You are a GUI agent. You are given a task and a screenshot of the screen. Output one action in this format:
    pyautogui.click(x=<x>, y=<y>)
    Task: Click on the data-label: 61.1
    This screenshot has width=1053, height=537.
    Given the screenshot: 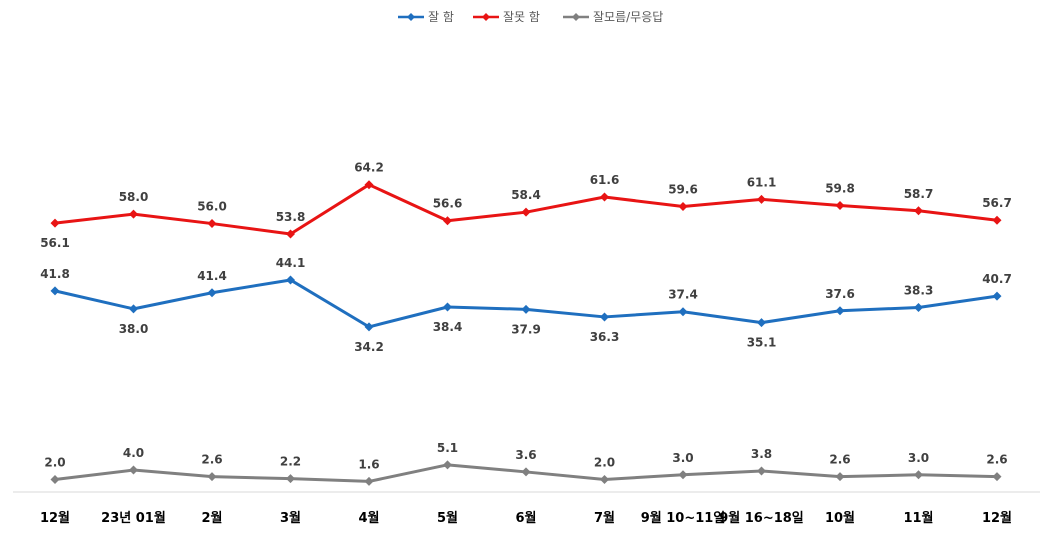 What is the action you would take?
    pyautogui.click(x=762, y=182)
    